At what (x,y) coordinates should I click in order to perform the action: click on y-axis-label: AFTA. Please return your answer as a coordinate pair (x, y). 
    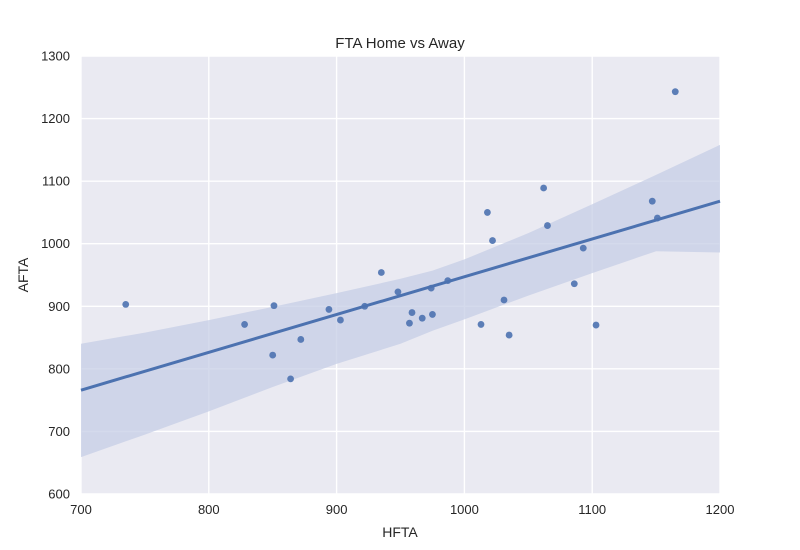
    Looking at the image, I should click on (23, 274).